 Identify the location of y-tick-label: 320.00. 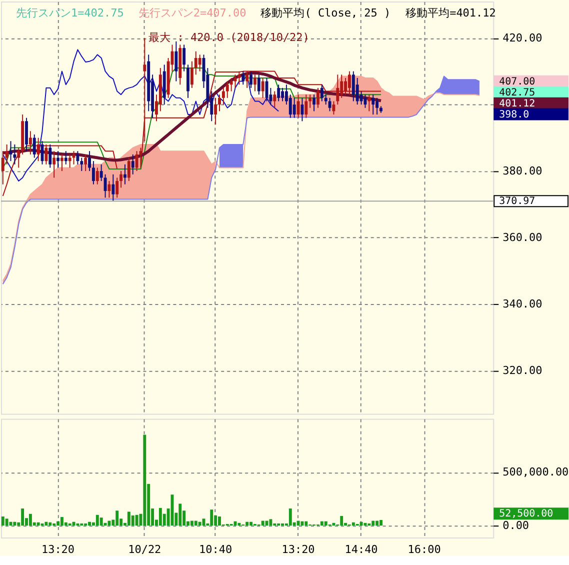
(522, 371).